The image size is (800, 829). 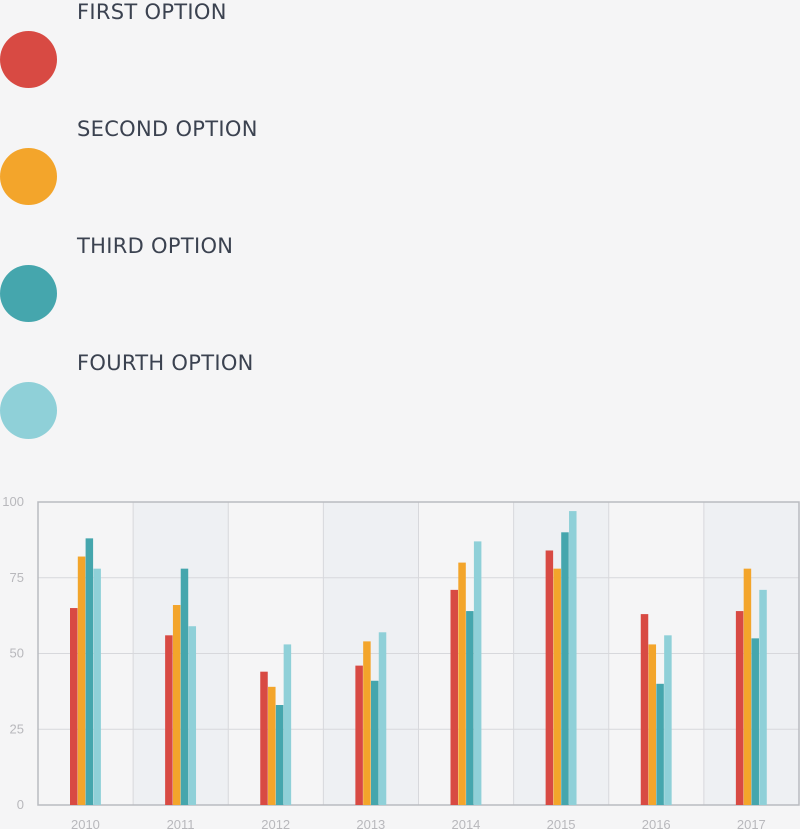 I want to click on y-tick-label: 25, so click(x=17, y=728).